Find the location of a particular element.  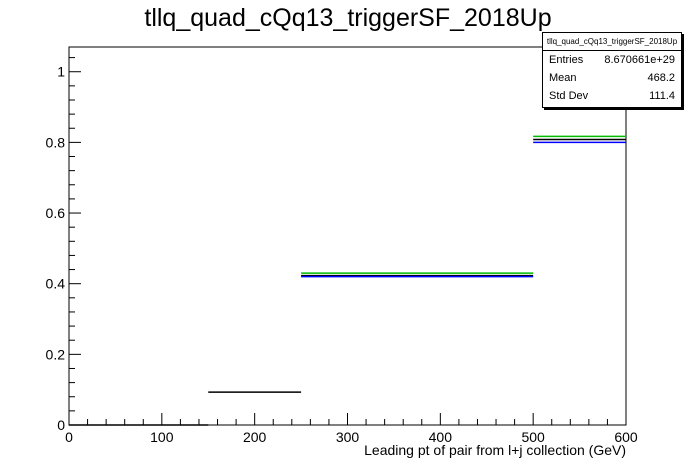

y-tick-label: 0.4 is located at coordinates (56, 284).